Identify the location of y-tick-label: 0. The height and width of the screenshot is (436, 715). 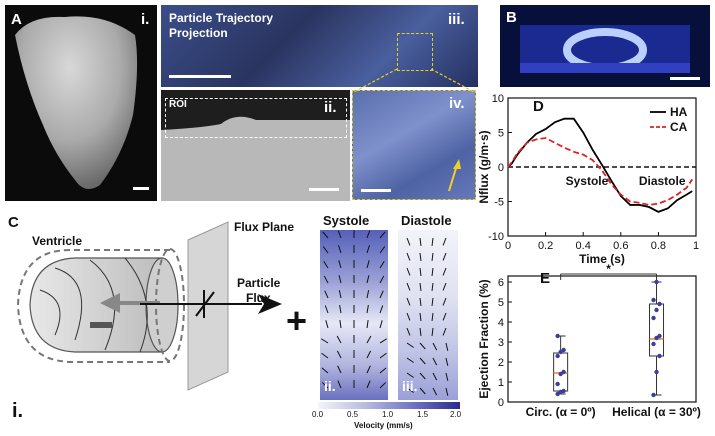
(501, 403).